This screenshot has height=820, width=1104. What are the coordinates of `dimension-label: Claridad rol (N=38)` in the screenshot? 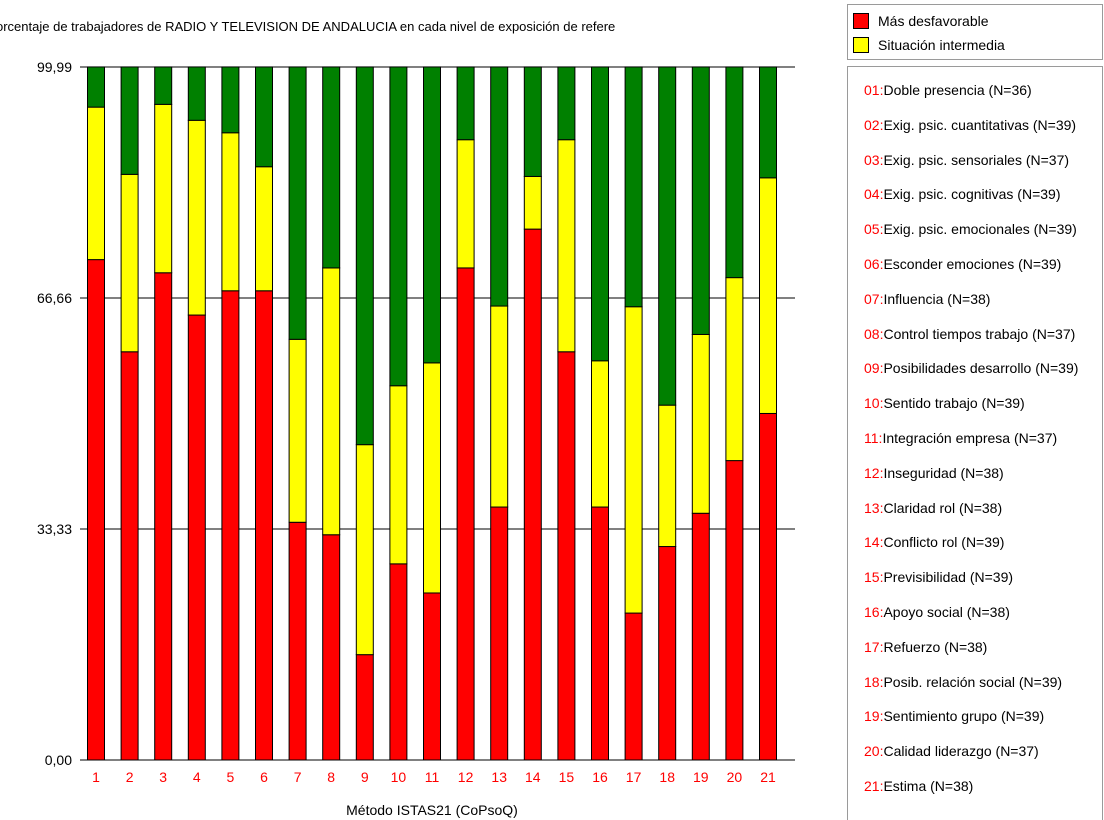 It's located at (943, 507).